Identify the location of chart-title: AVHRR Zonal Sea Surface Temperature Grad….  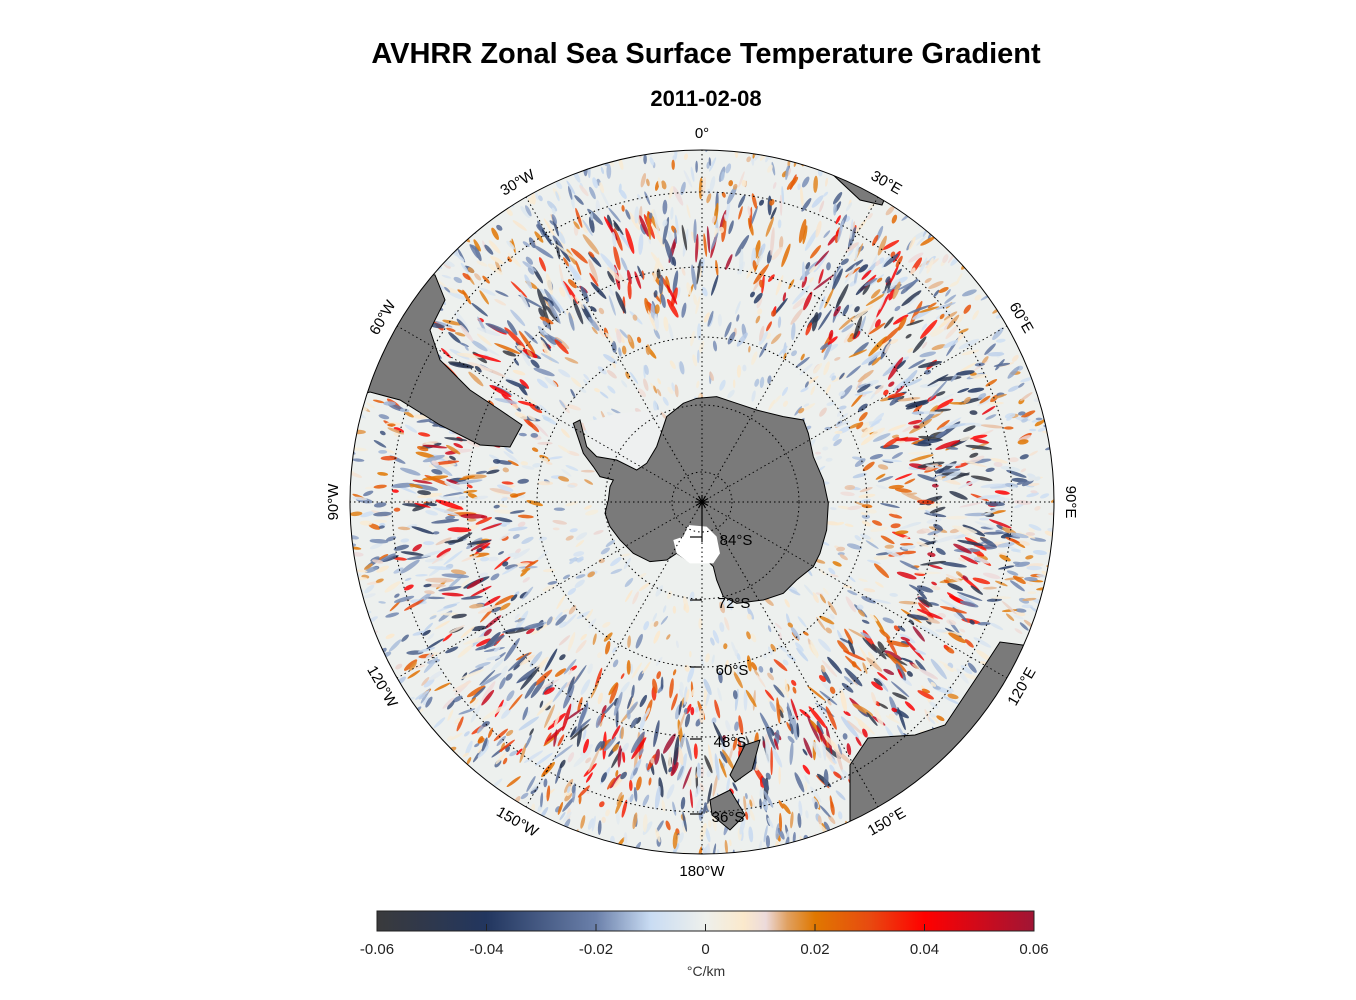
(706, 54).